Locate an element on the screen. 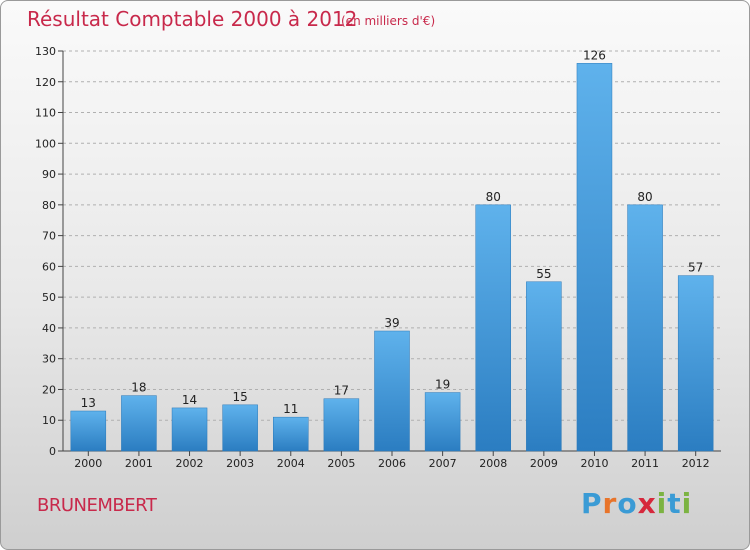 The image size is (750, 550). x-tick-label: 2010 is located at coordinates (594, 463).